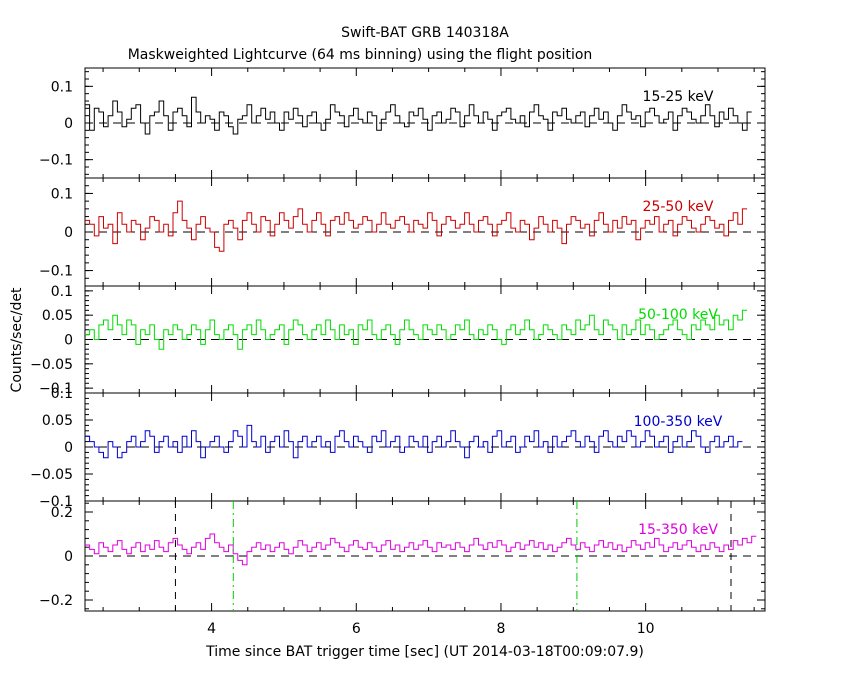 The height and width of the screenshot is (684, 850). What do you see at coordinates (678, 530) in the screenshot?
I see `panel-band-label: 15-350 keV` at bounding box center [678, 530].